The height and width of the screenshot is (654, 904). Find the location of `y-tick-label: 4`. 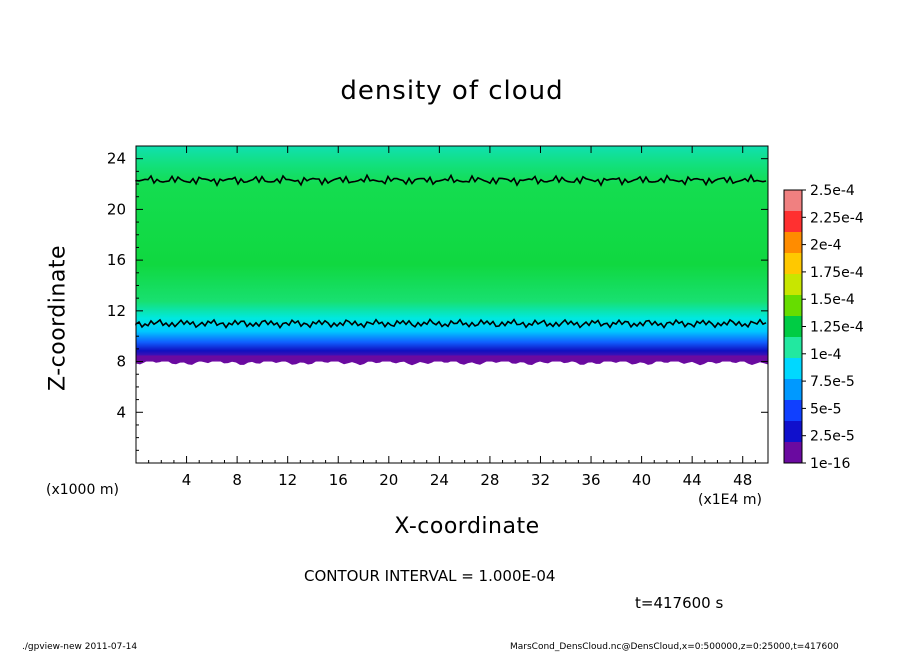

y-tick-label: 4 is located at coordinates (121, 412).